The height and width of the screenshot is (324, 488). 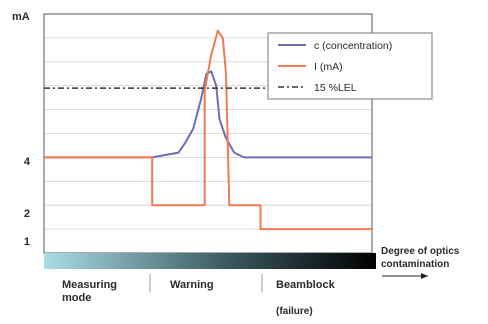 I want to click on legend-label-threshold: 15 %LEL, so click(x=335, y=88).